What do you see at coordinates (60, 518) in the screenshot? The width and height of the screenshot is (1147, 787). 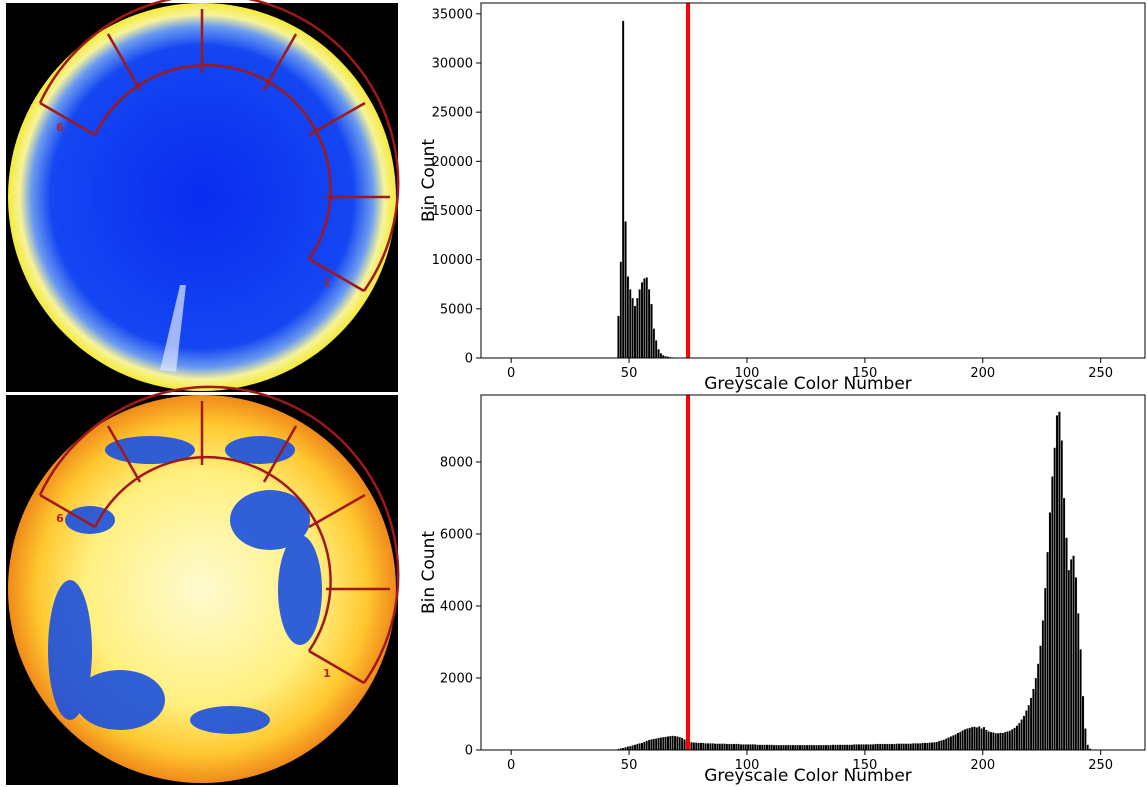 I see `sector-label: 6` at bounding box center [60, 518].